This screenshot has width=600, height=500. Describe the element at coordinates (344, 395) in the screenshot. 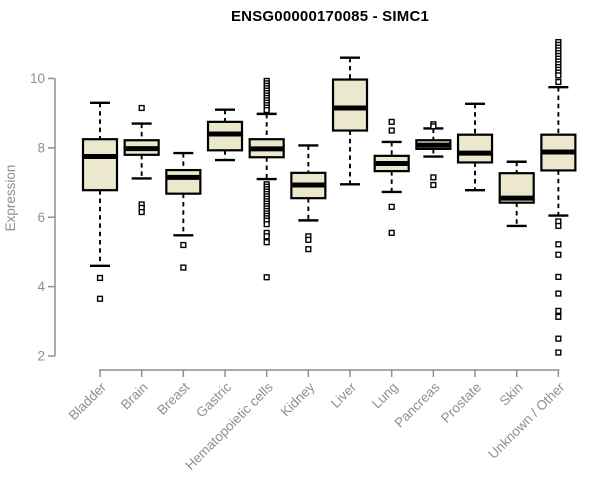

I see `x-category-label-liver: Liver` at that location.